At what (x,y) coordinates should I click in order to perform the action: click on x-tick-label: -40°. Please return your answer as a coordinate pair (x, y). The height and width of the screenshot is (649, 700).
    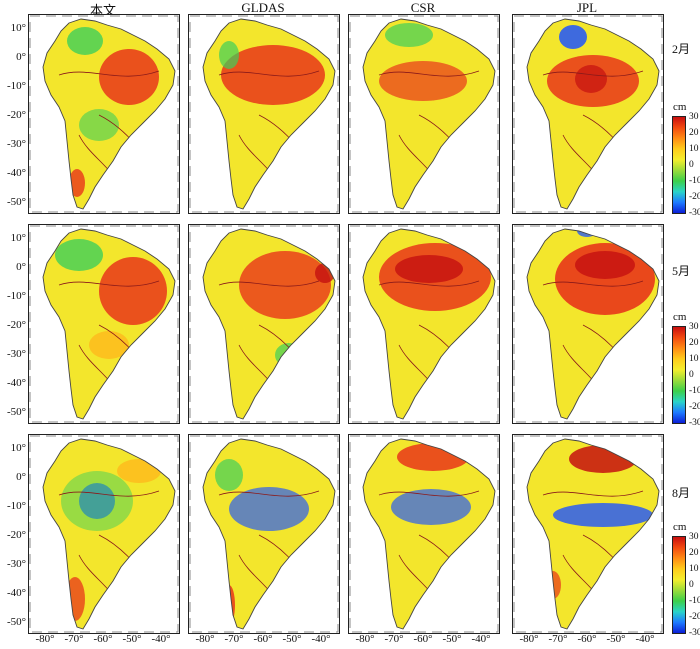
    Looking at the image, I should click on (481, 639).